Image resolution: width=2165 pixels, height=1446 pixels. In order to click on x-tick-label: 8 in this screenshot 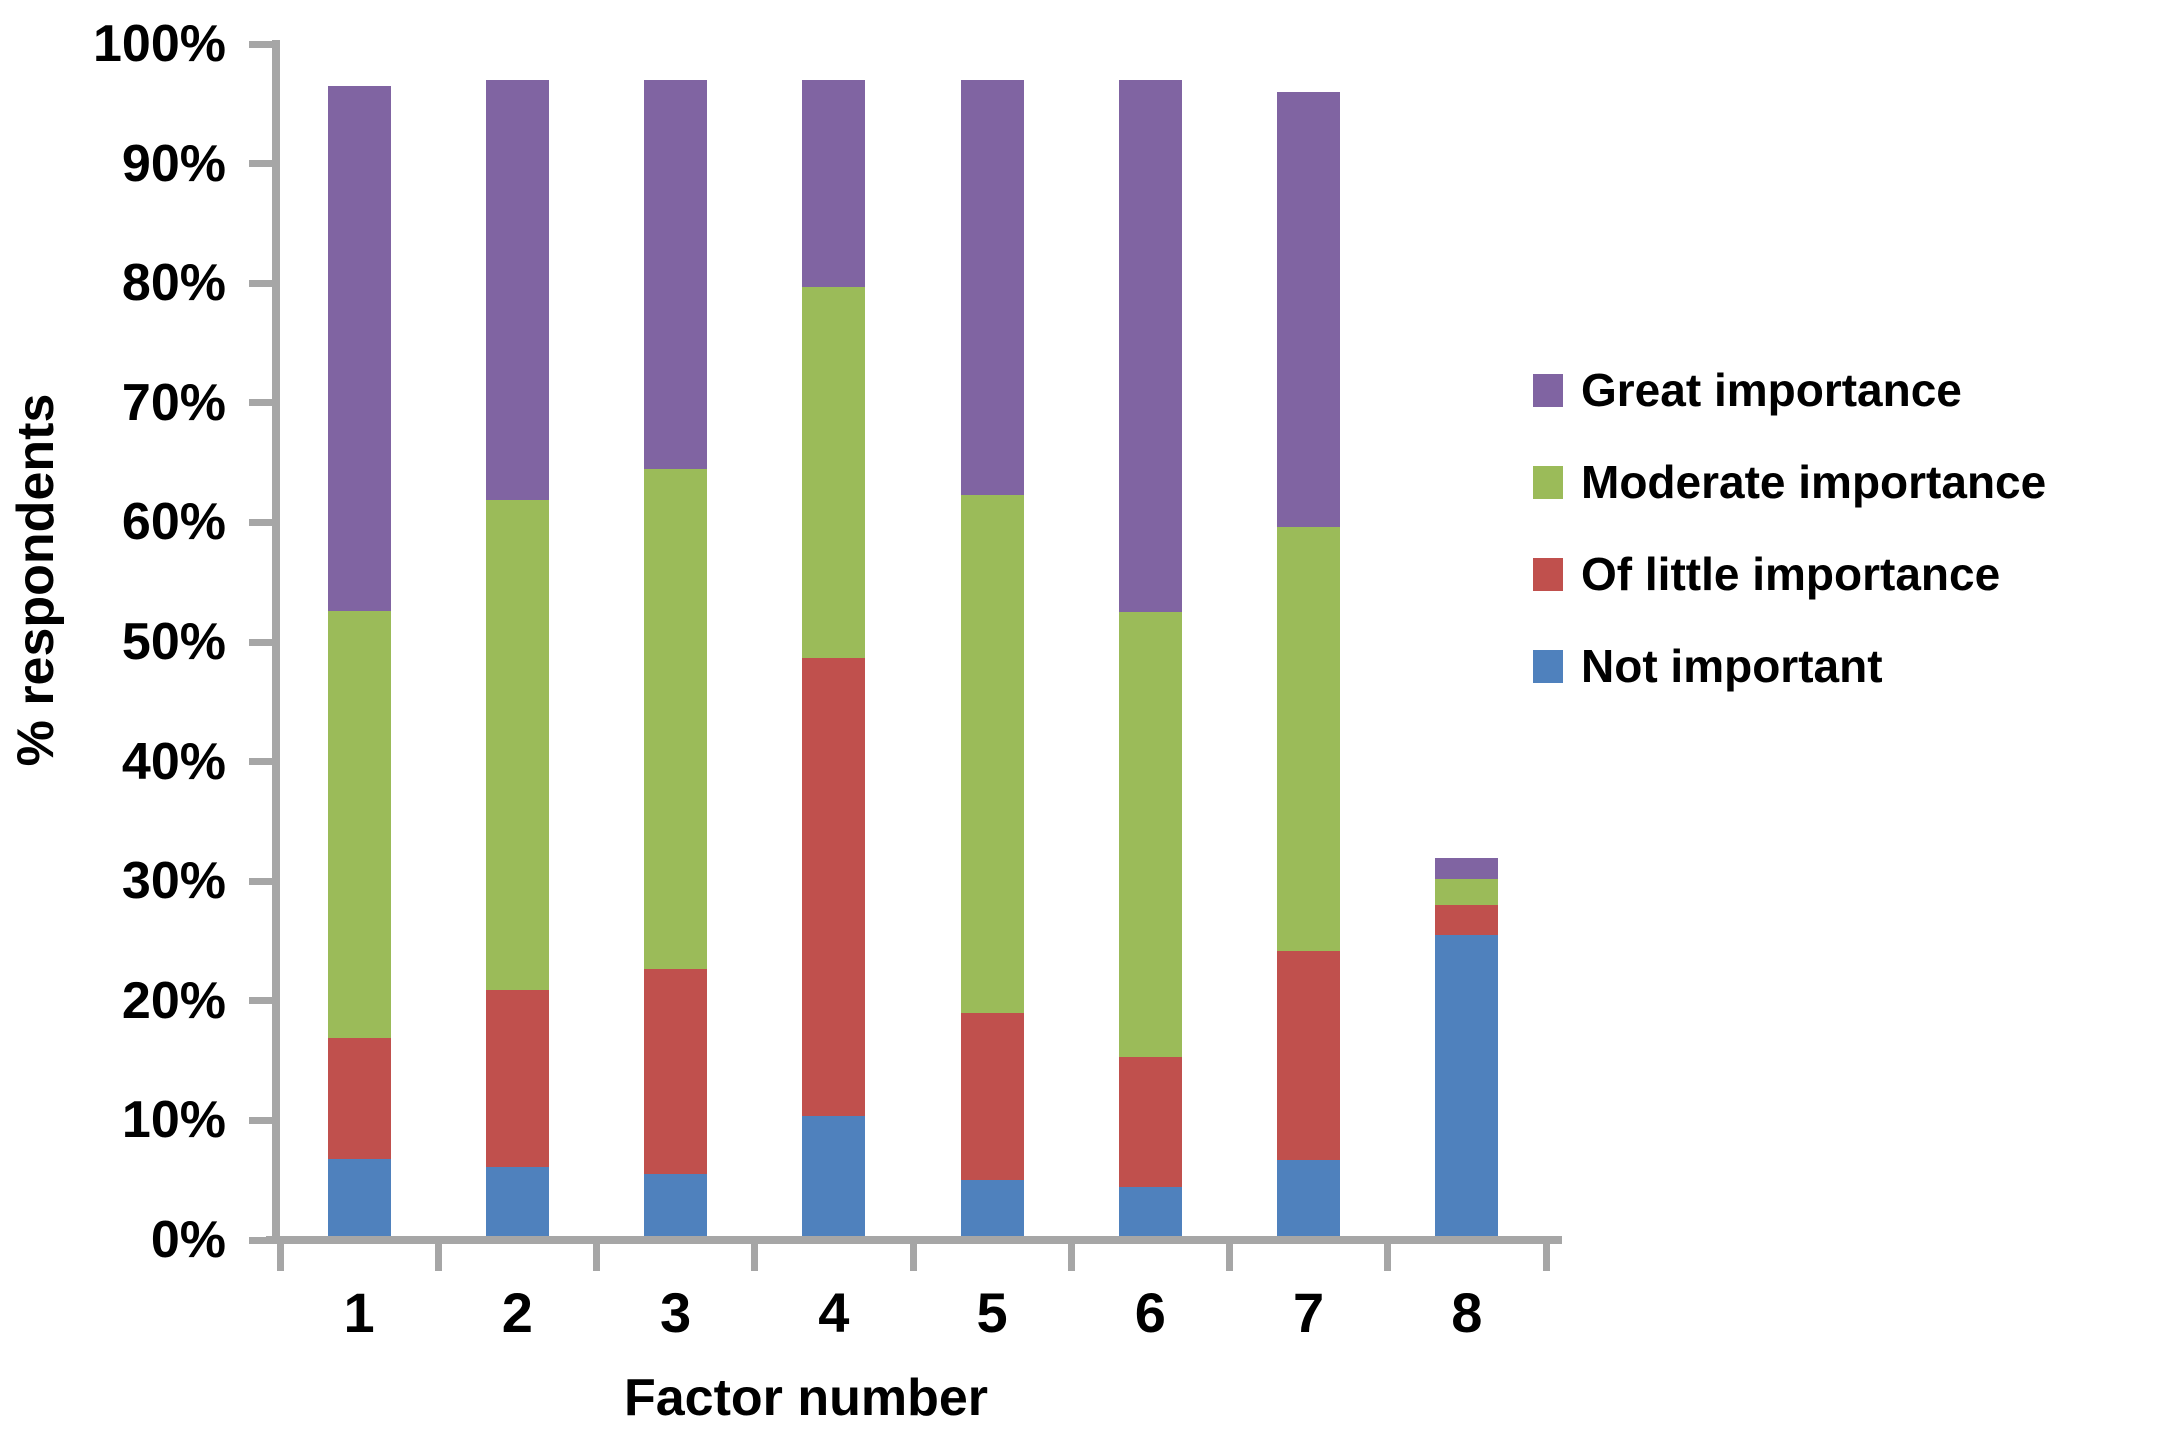, I will do `click(1467, 1312)`.